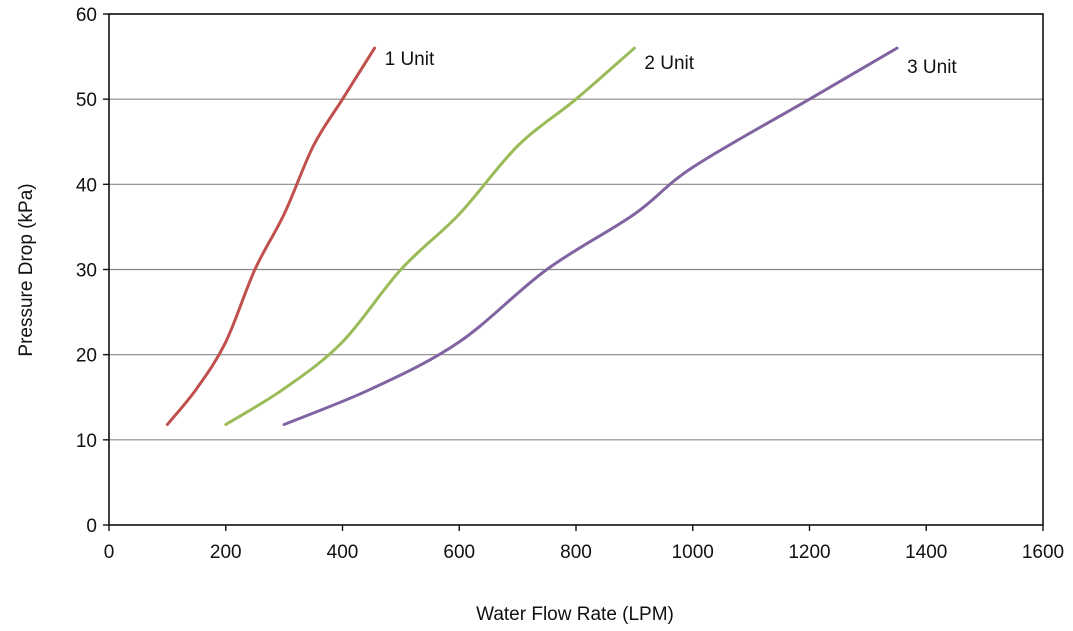 The width and height of the screenshot is (1073, 631). What do you see at coordinates (26, 269) in the screenshot?
I see `y-axis-title: Pressure Drop (kPa)` at bounding box center [26, 269].